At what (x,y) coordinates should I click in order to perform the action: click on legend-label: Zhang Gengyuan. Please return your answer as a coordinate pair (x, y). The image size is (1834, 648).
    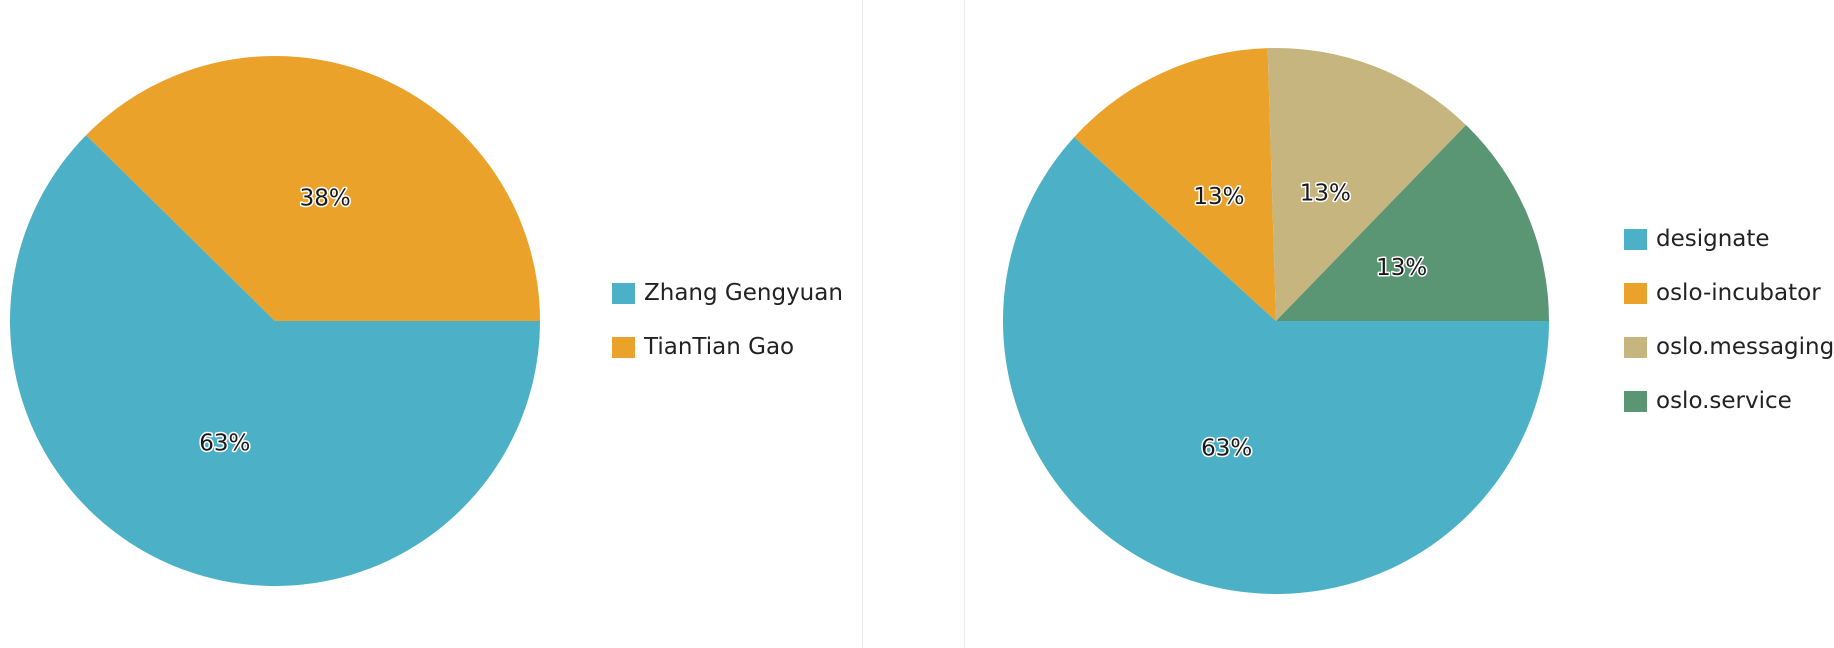
    Looking at the image, I should click on (743, 293).